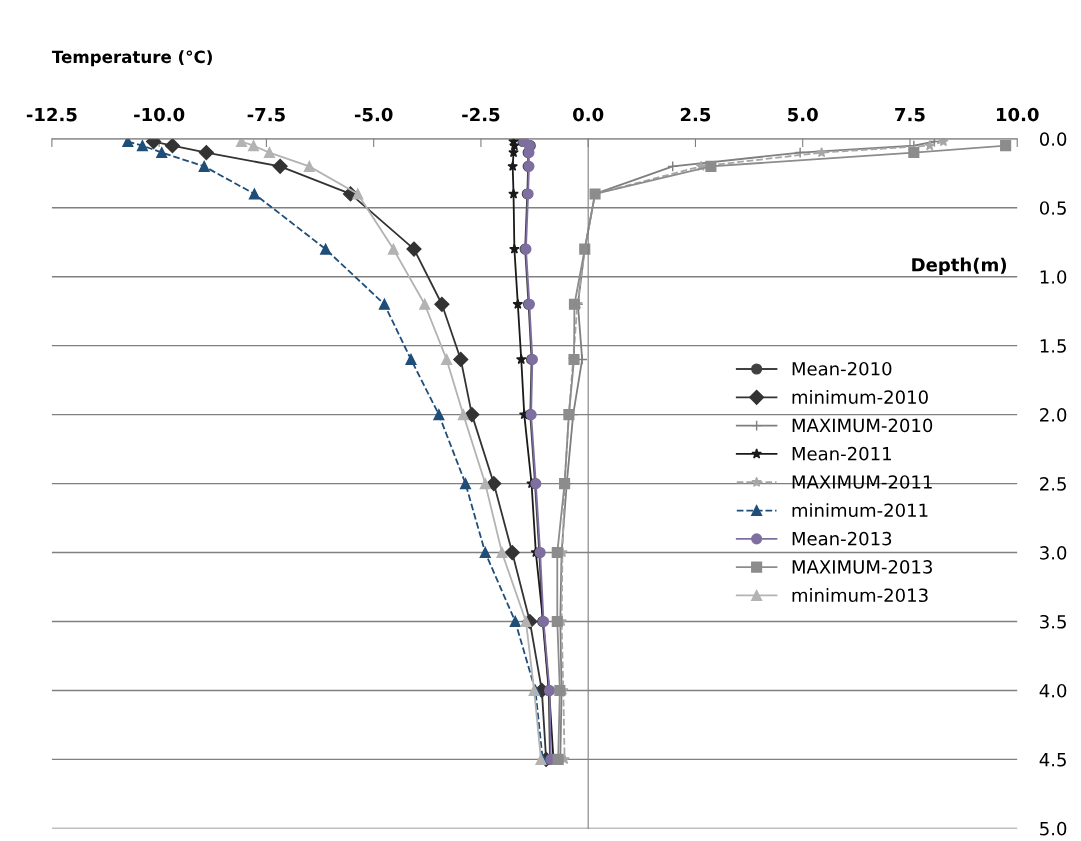 This screenshot has width=1081, height=841. I want to click on legend-label: Mean-2013, so click(842, 538).